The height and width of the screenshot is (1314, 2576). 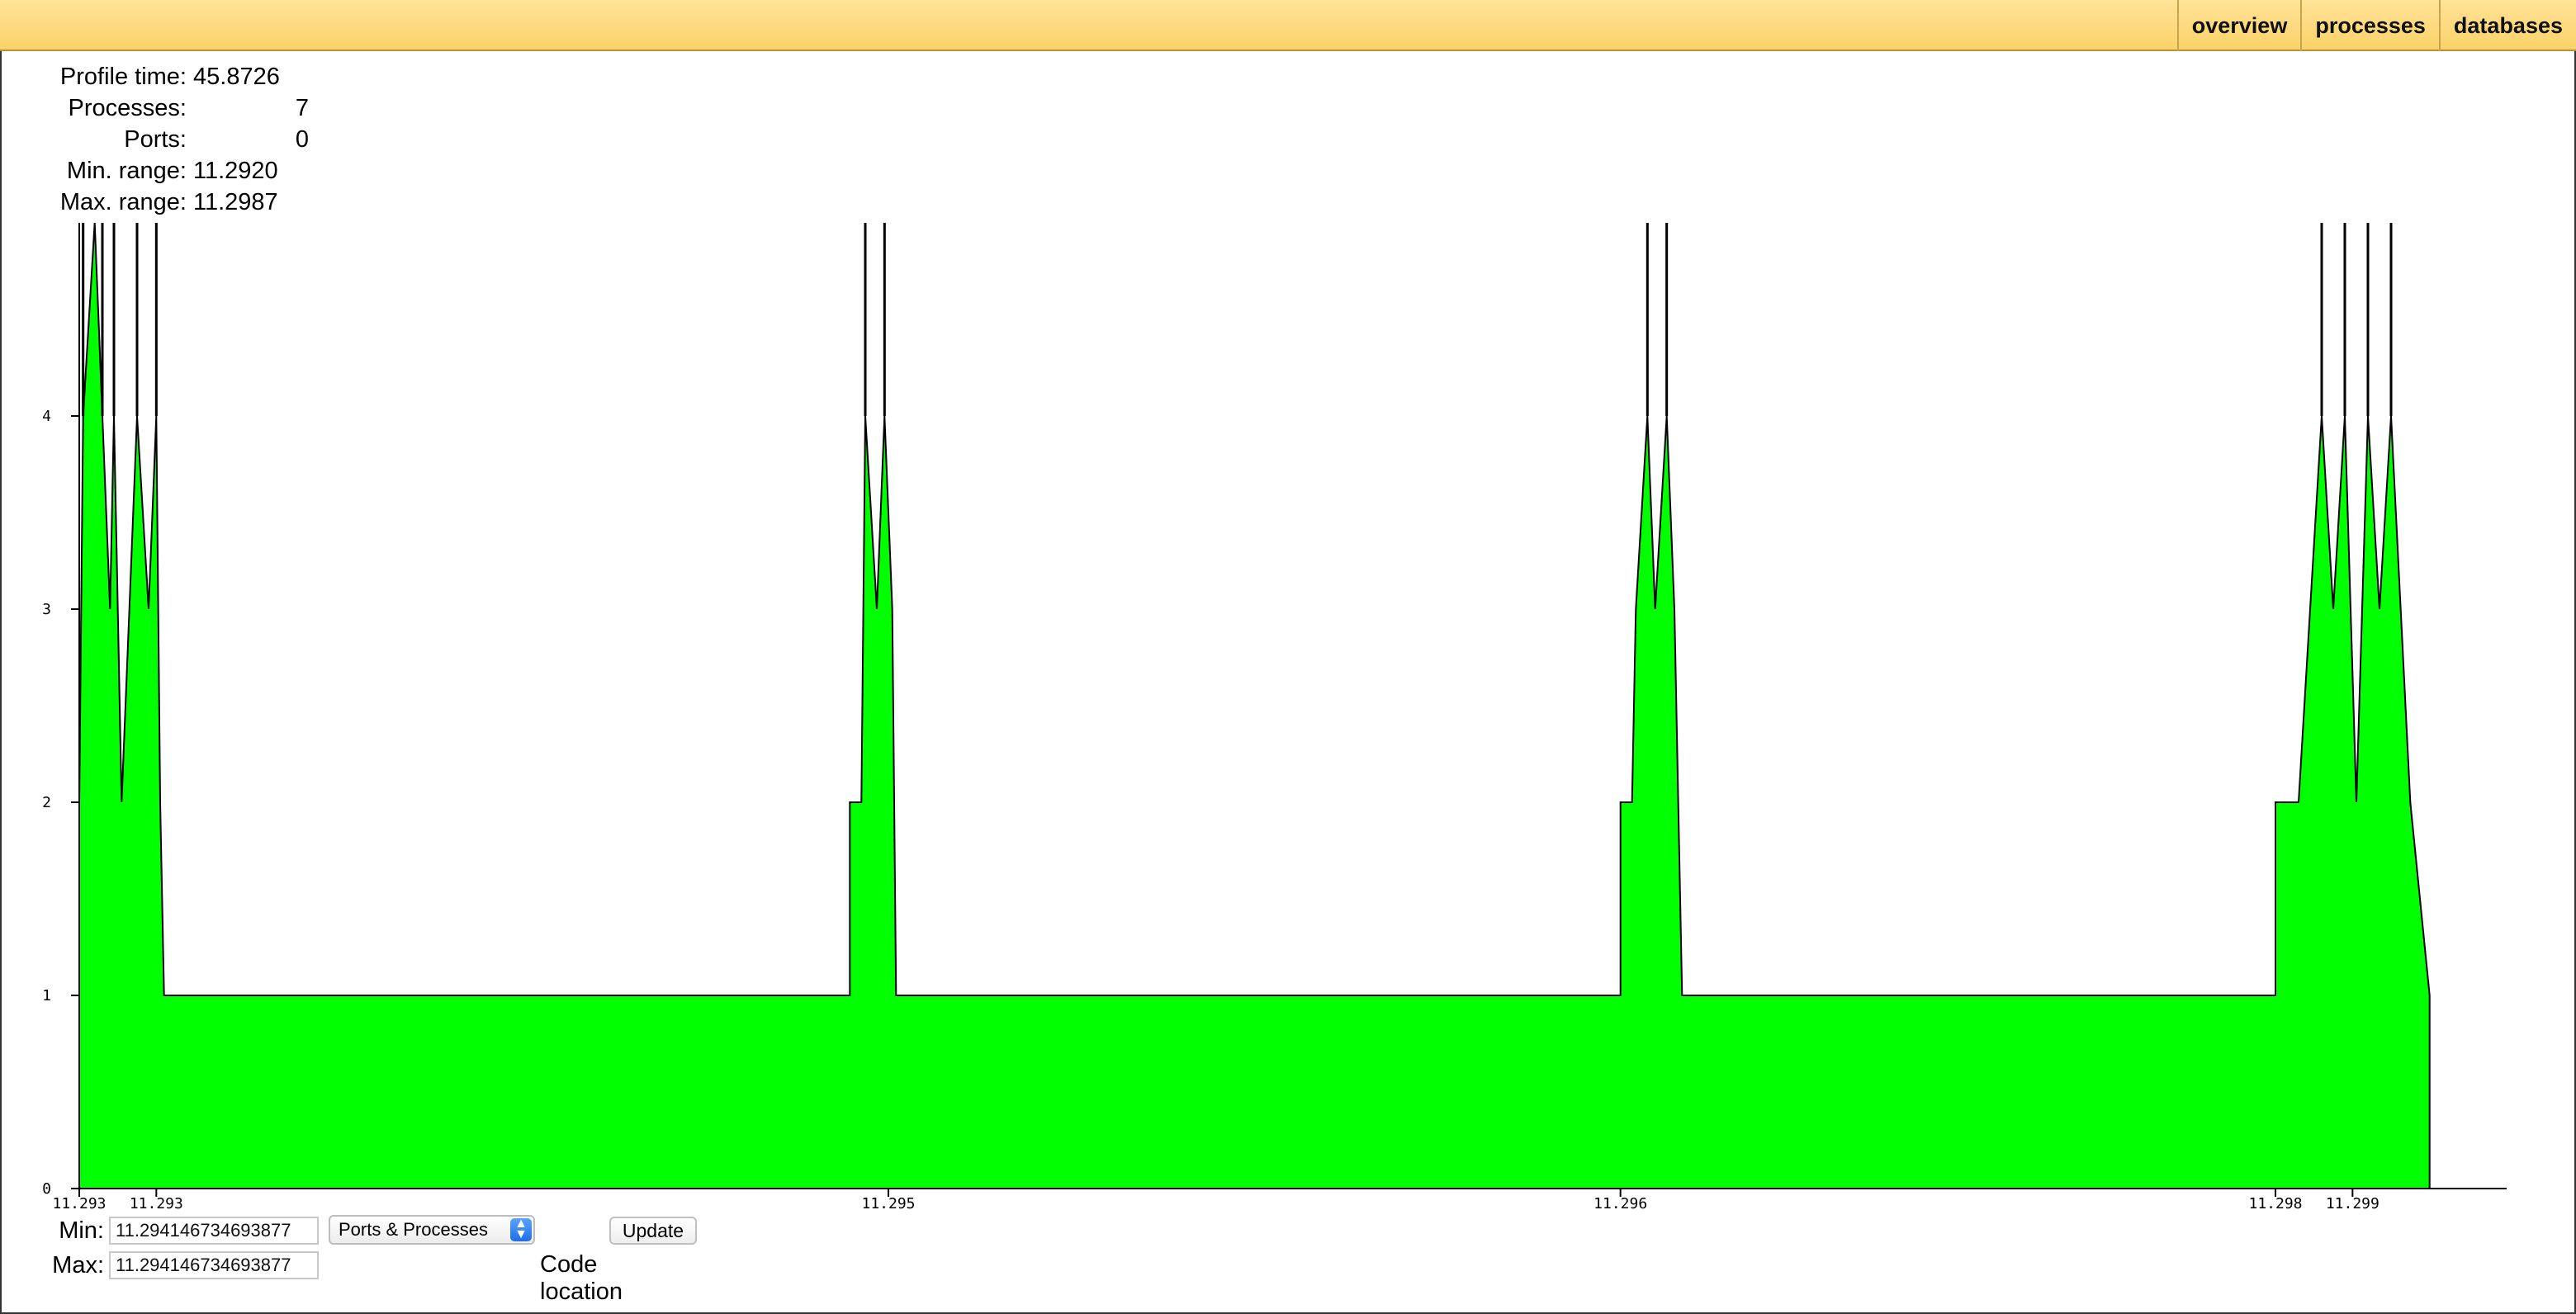 What do you see at coordinates (46, 995) in the screenshot?
I see `y-tick-label: 1` at bounding box center [46, 995].